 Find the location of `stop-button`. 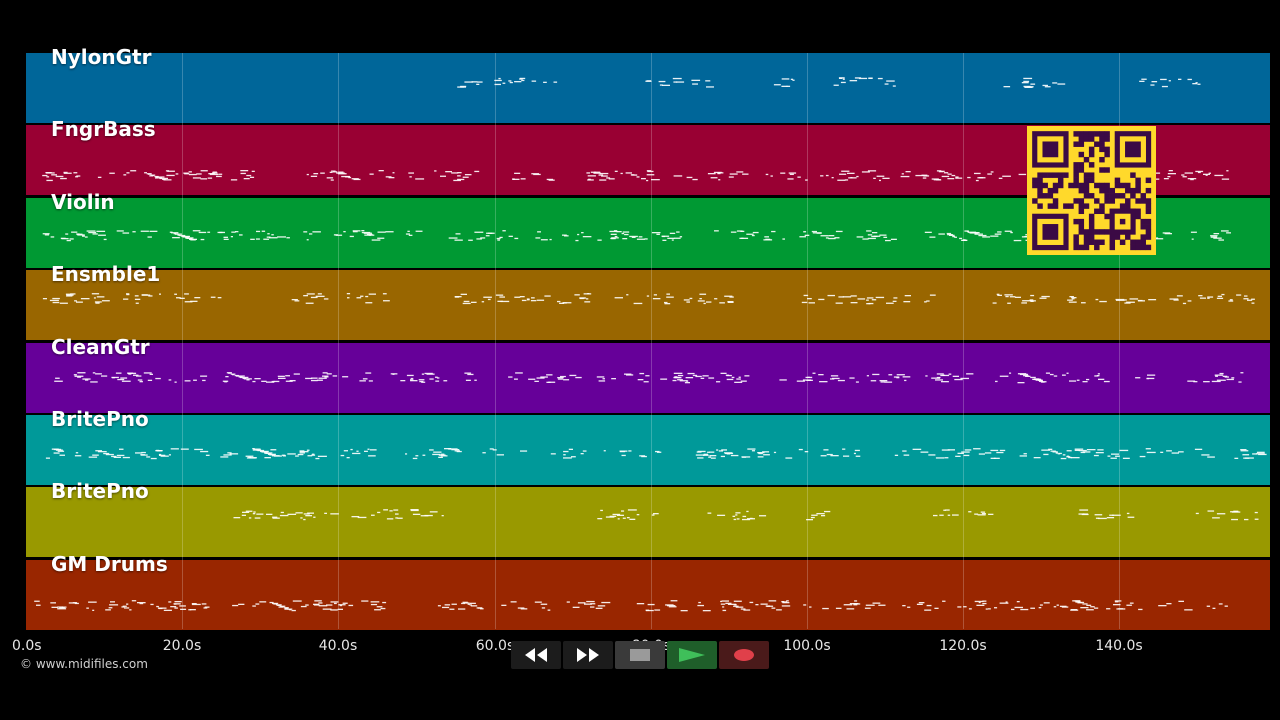

stop-button is located at coordinates (640, 655).